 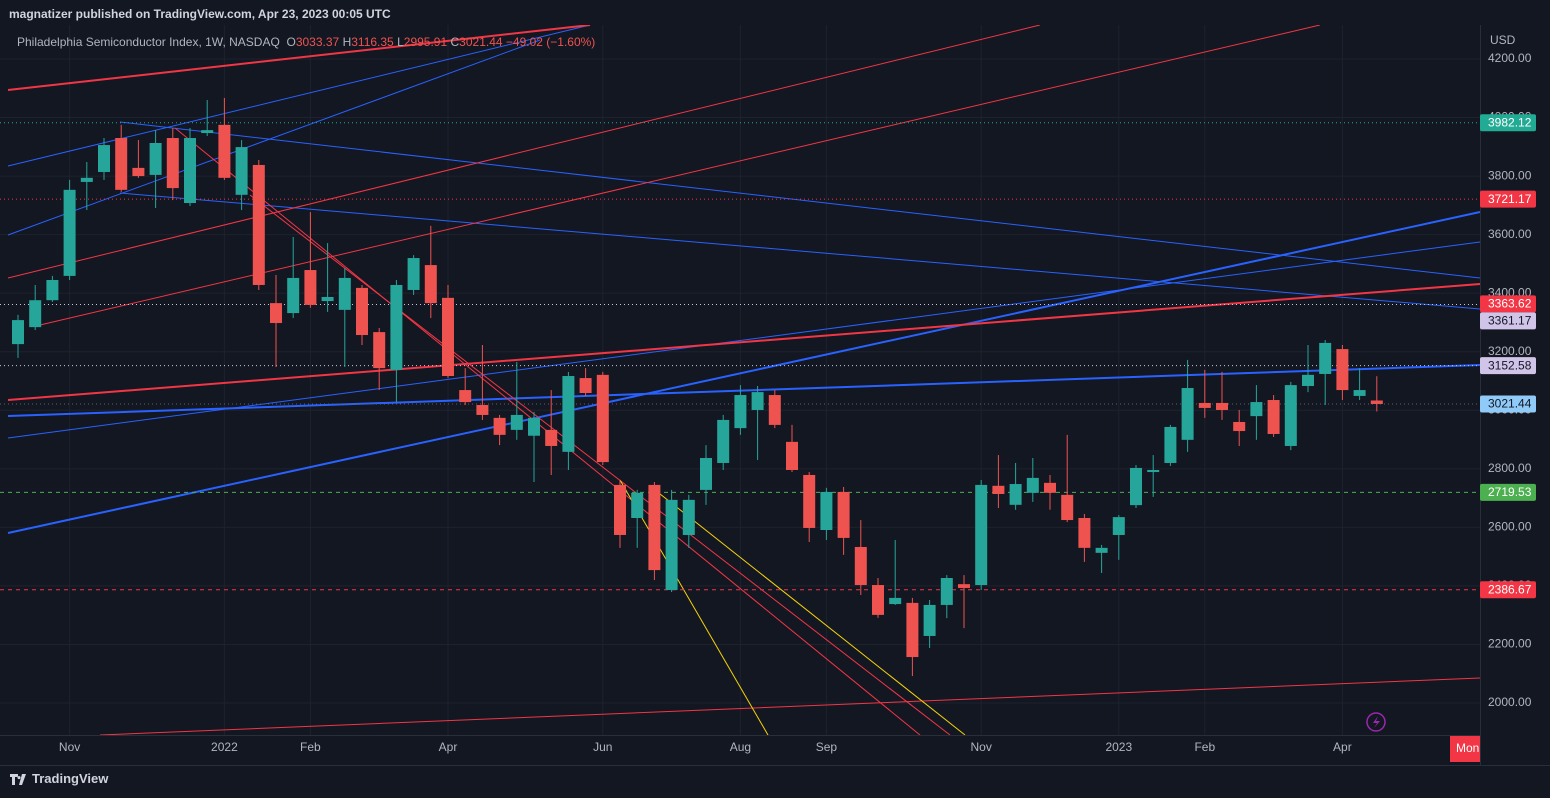 What do you see at coordinates (18, 779) in the screenshot?
I see `brand-logo` at bounding box center [18, 779].